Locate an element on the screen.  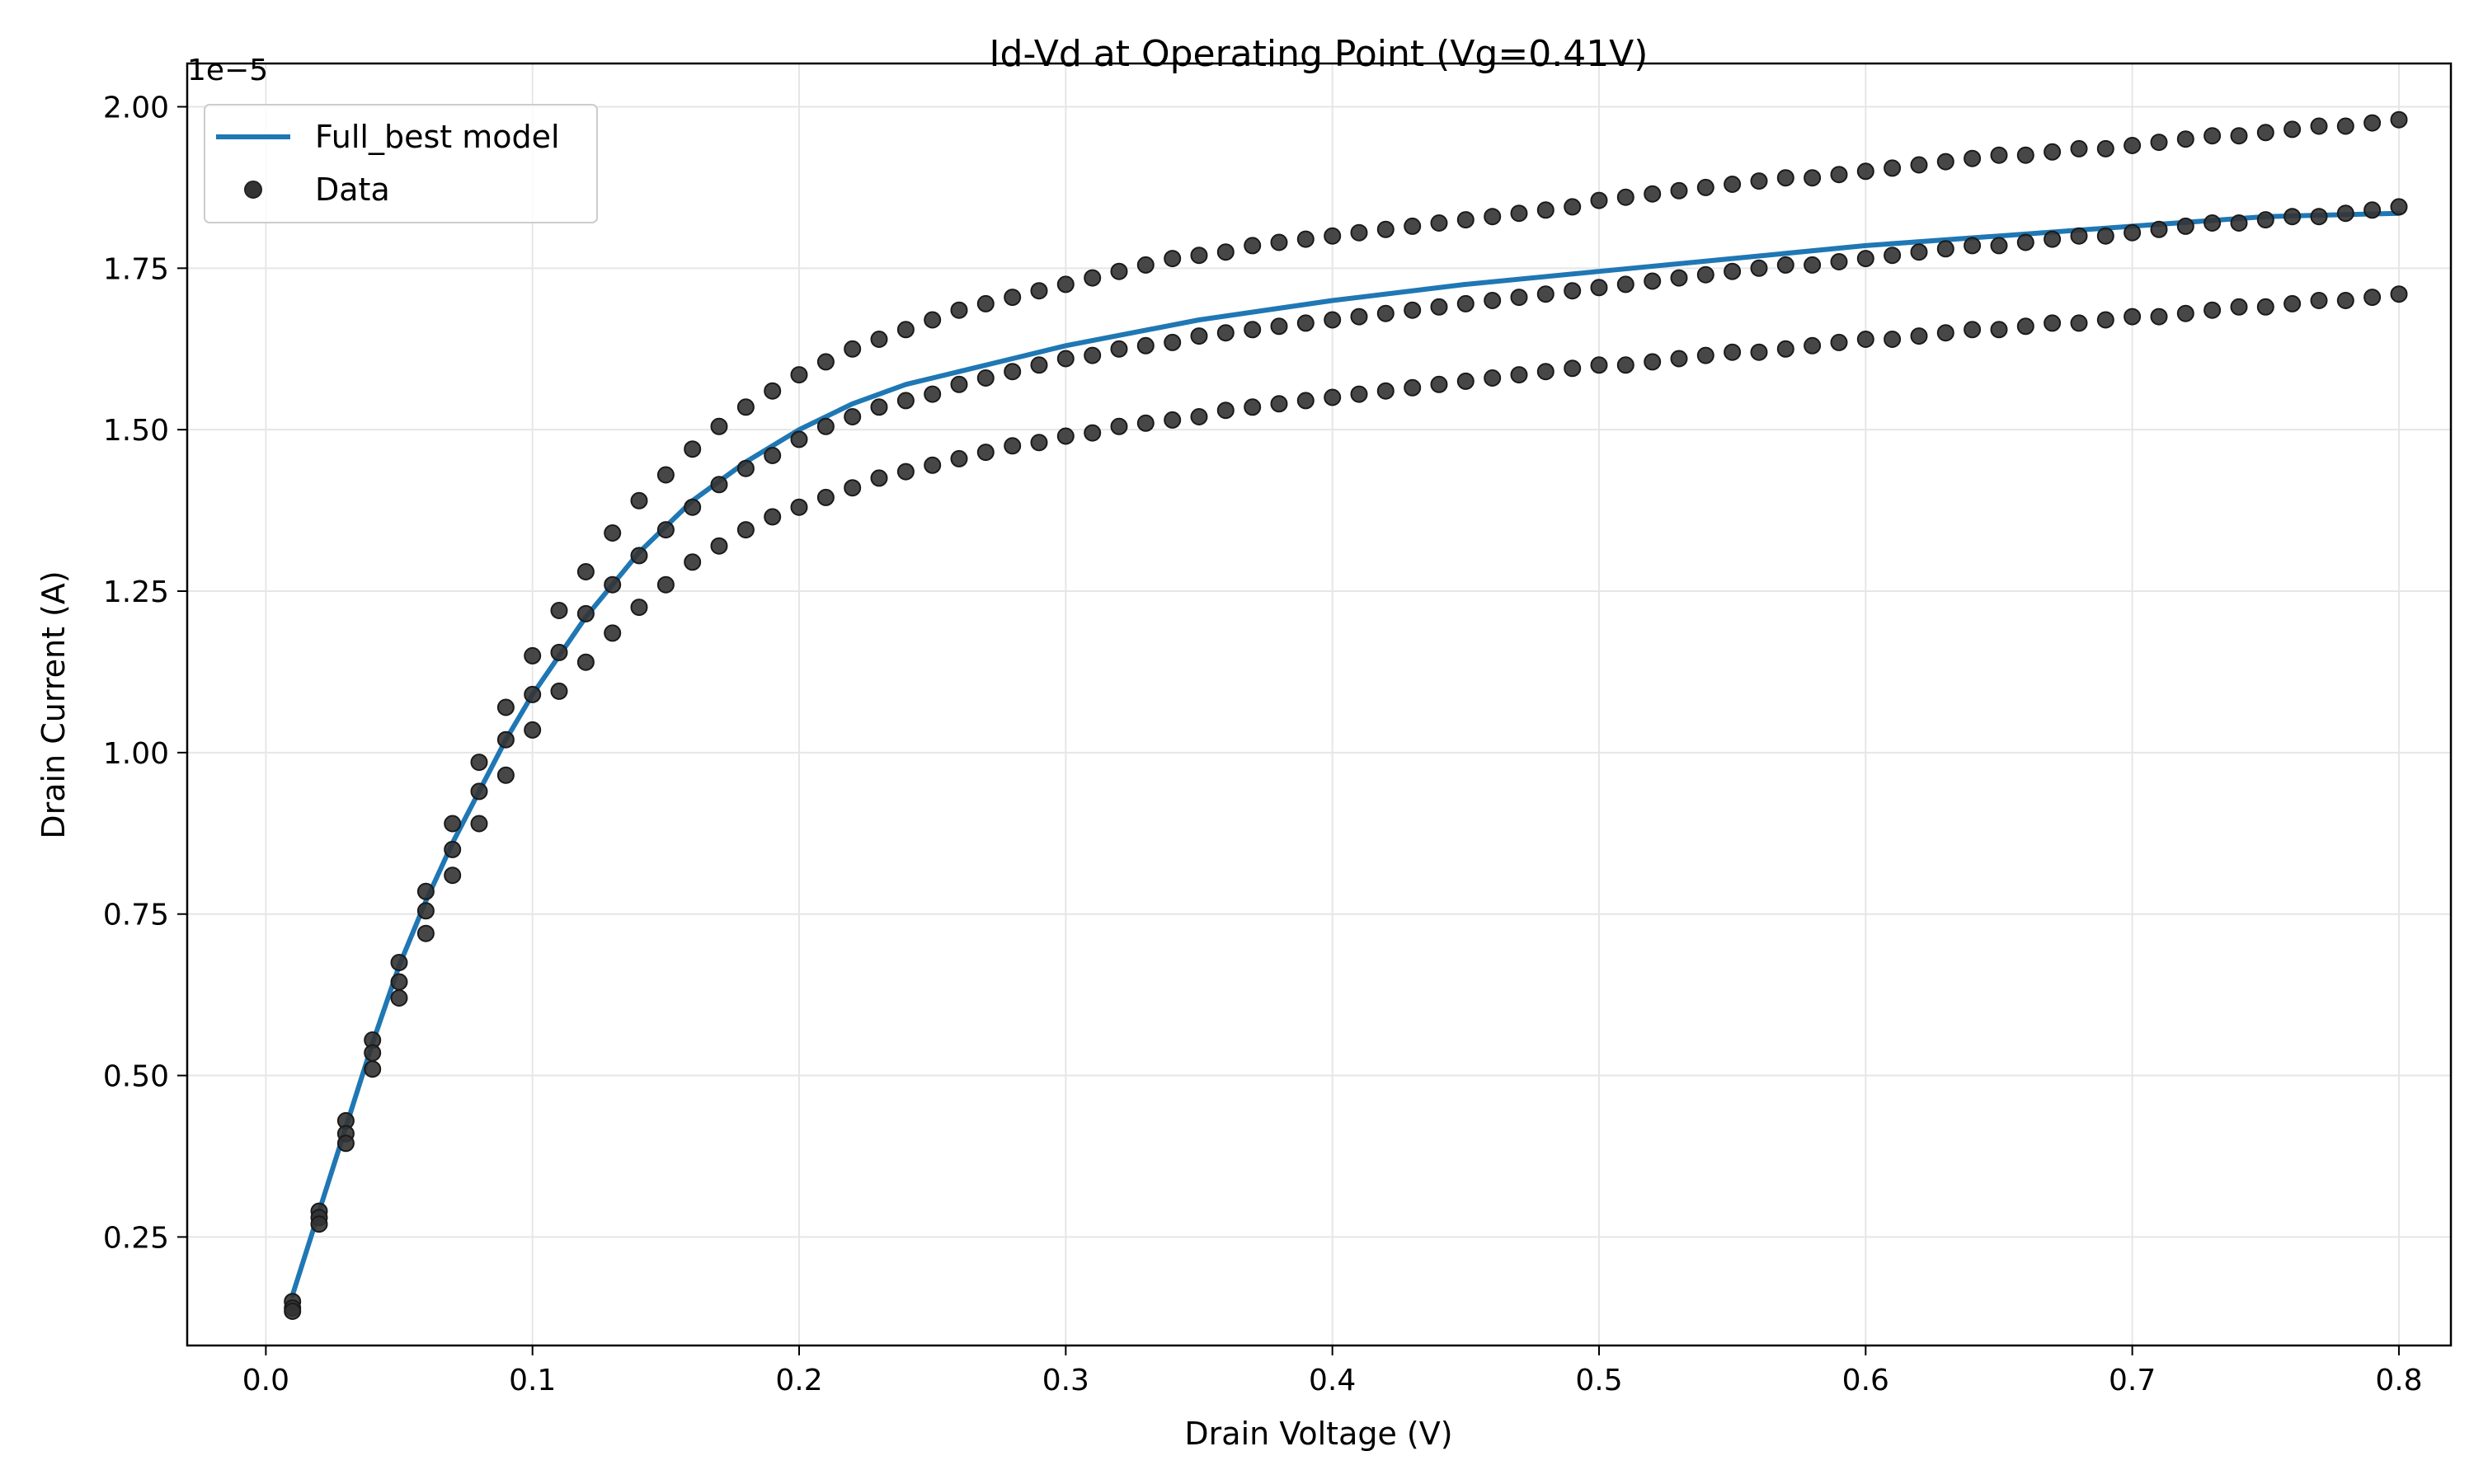
y-tick-label: 0.50 is located at coordinates (136, 1077).